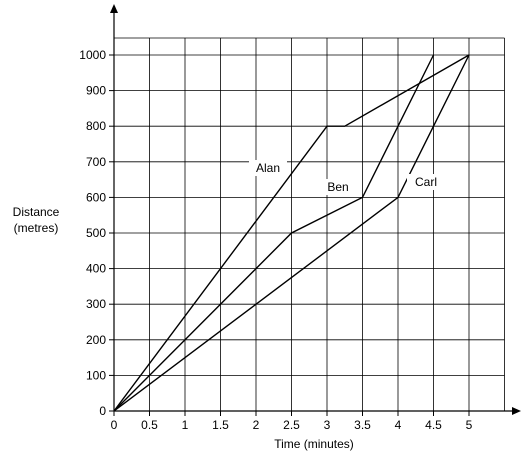 This screenshot has width=525, height=460. I want to click on y-axis-arrow-icon, so click(114, 8).